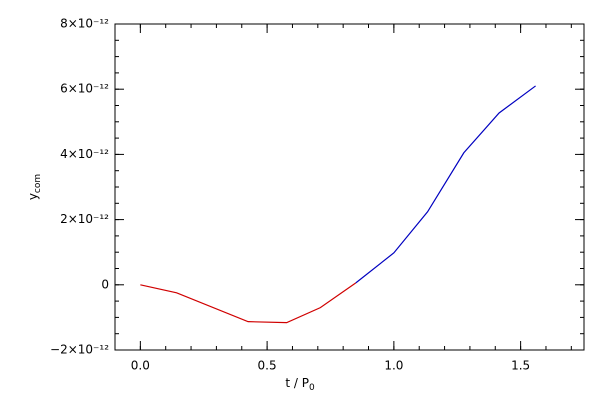 The image size is (600, 400). What do you see at coordinates (267, 366) in the screenshot?
I see `x-tick-label: 0.5` at bounding box center [267, 366].